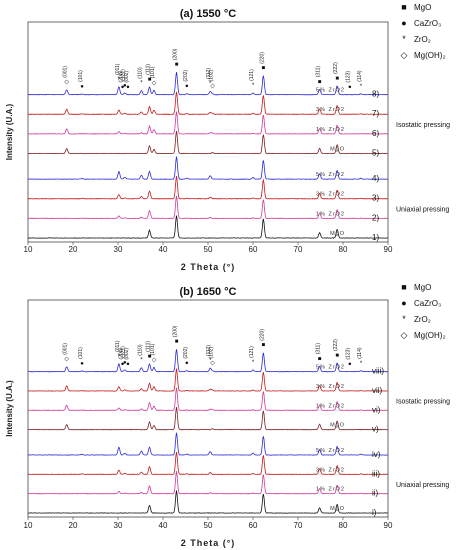 The width and height of the screenshot is (474, 550). What do you see at coordinates (207, 483) in the screenshot?
I see `diffractogram-ii)` at bounding box center [207, 483].